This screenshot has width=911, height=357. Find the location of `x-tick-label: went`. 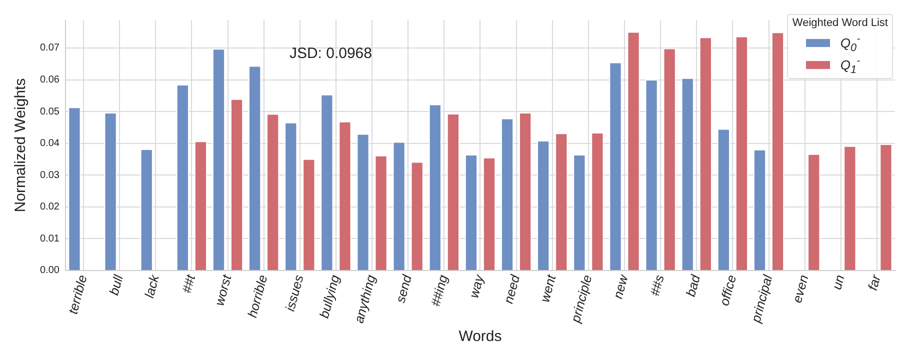

x-tick-label: went is located at coordinates (548, 288).